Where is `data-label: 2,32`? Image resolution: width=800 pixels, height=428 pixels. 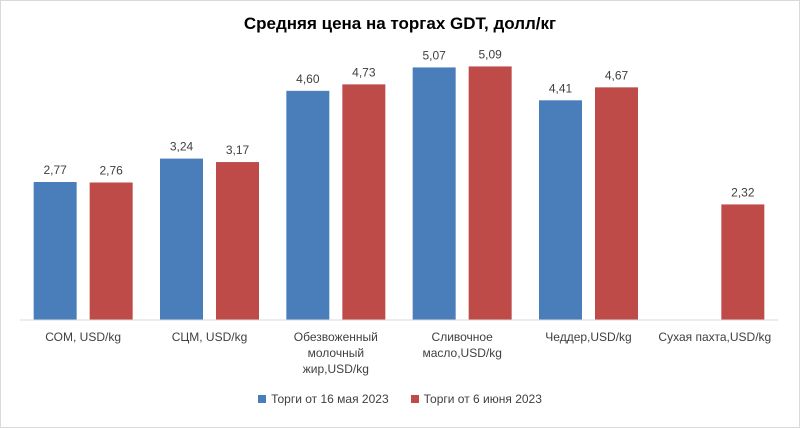 data-label: 2,32 is located at coordinates (743, 192).